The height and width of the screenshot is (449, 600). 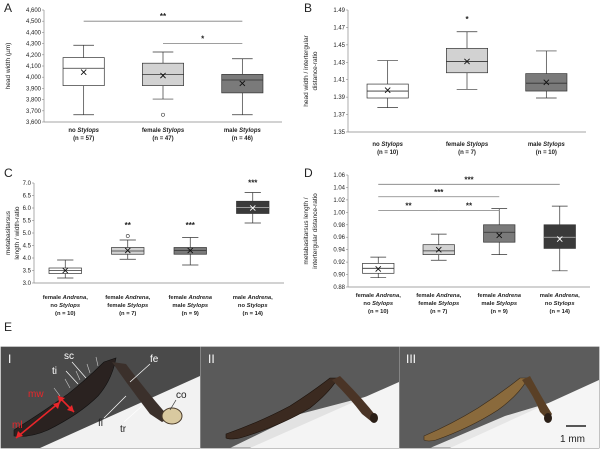 What do you see at coordinates (27, 234) in the screenshot?
I see `y-tick-label: 5.0` at bounding box center [27, 234].